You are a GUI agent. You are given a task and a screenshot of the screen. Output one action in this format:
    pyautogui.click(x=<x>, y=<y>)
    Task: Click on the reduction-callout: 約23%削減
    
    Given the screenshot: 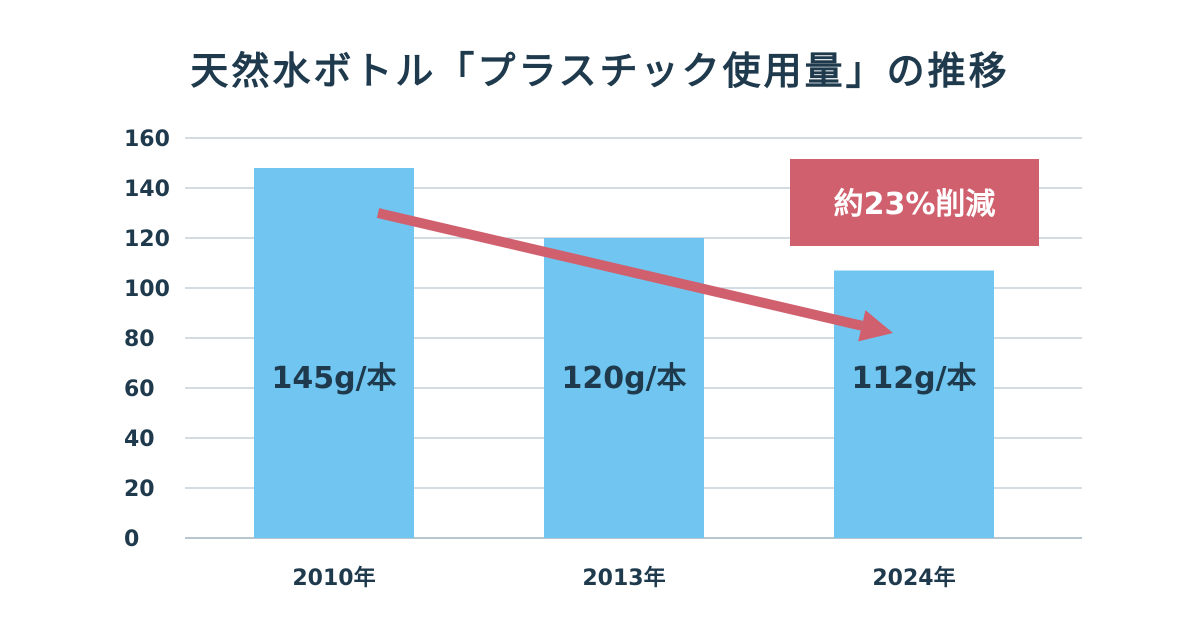 What is the action you would take?
    pyautogui.click(x=914, y=202)
    